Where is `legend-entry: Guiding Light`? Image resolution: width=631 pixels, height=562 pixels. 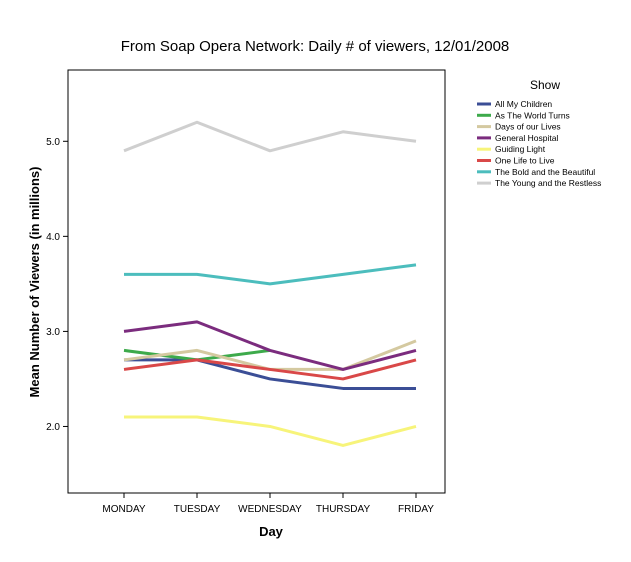 legend-entry: Guiding Light is located at coordinates (520, 149).